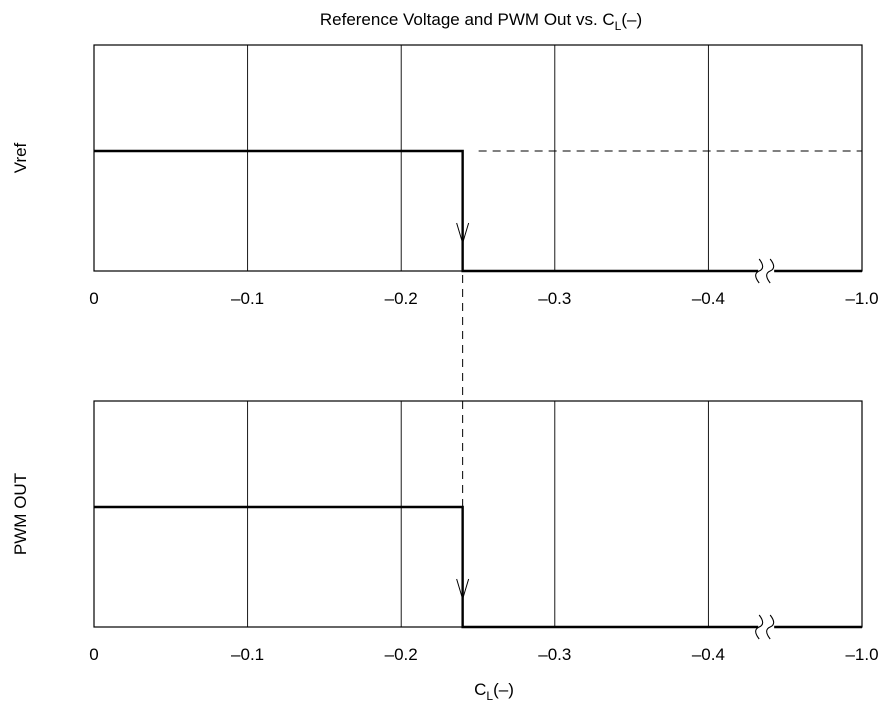 Image resolution: width=891 pixels, height=713 pixels. I want to click on panel-pwm-x-tick-label: –1.0, so click(861, 654).